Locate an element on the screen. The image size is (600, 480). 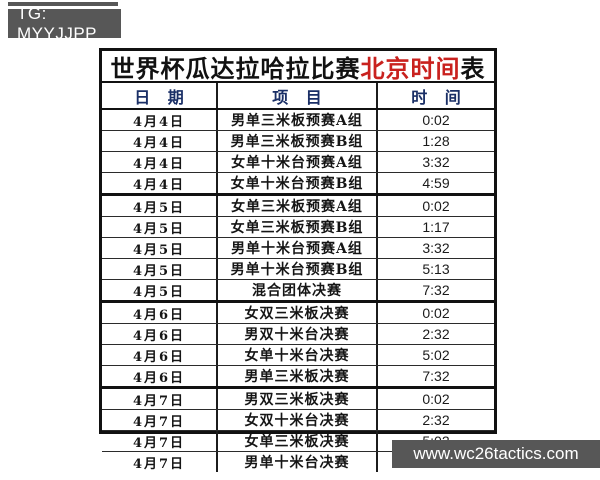
table-title: 世界杯瓜达拉哈拉比赛 北京时间表 is located at coordinates (298, 67).